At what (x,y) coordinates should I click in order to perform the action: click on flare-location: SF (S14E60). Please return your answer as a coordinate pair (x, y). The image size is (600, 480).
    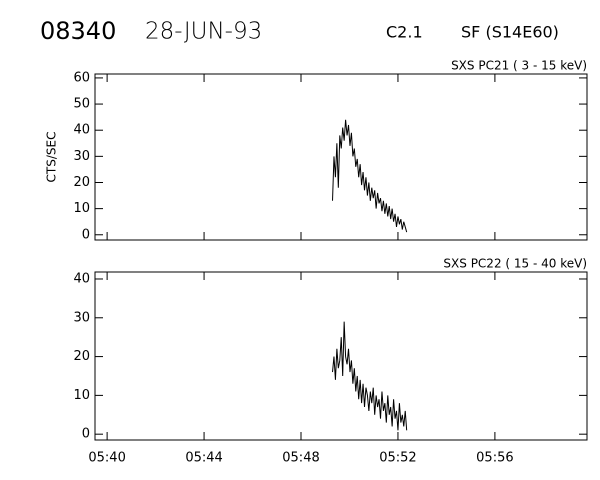
    Looking at the image, I should click on (510, 32).